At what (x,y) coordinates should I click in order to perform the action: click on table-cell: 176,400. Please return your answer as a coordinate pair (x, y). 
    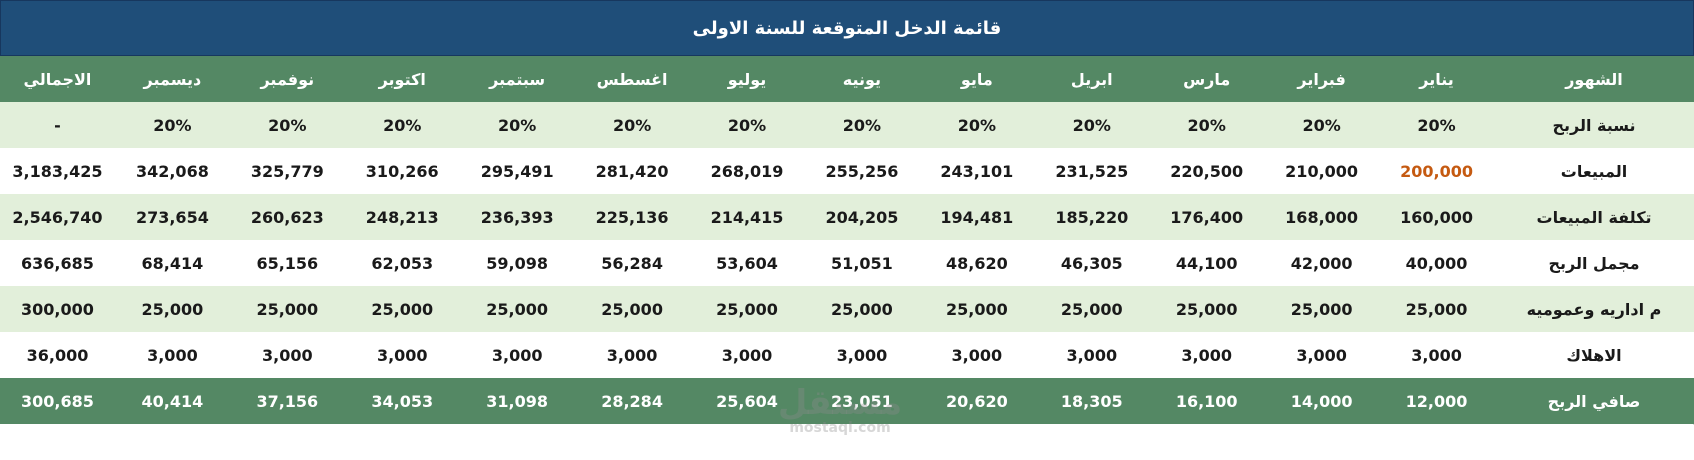
    Looking at the image, I should click on (1207, 217).